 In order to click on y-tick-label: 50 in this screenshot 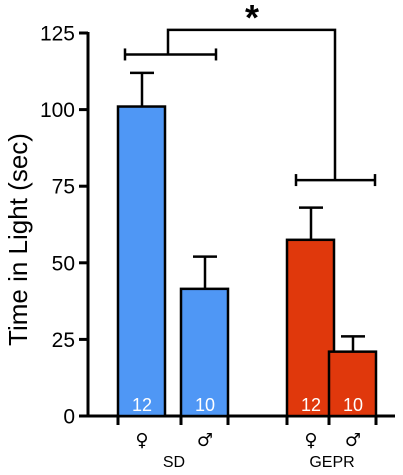, I will do `click(63, 263)`.